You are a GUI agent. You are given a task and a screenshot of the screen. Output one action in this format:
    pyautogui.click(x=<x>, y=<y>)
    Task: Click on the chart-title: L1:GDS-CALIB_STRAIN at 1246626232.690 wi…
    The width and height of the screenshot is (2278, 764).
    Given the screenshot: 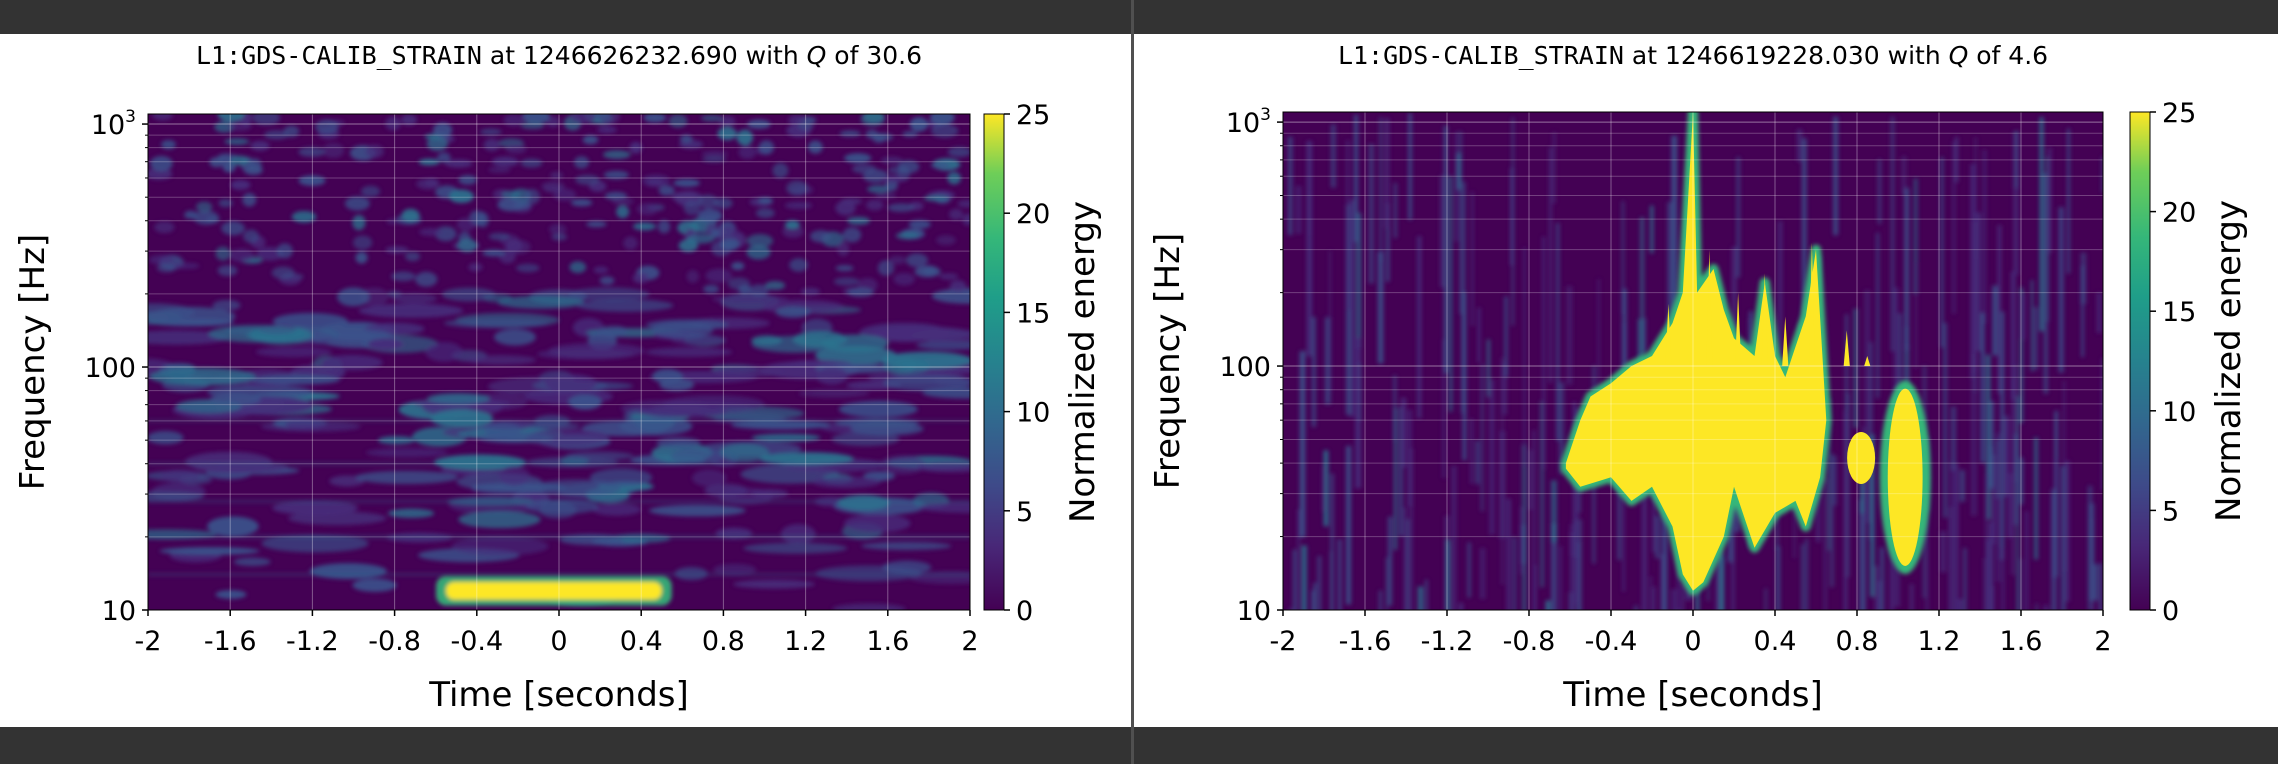 What is the action you would take?
    pyautogui.click(x=559, y=55)
    